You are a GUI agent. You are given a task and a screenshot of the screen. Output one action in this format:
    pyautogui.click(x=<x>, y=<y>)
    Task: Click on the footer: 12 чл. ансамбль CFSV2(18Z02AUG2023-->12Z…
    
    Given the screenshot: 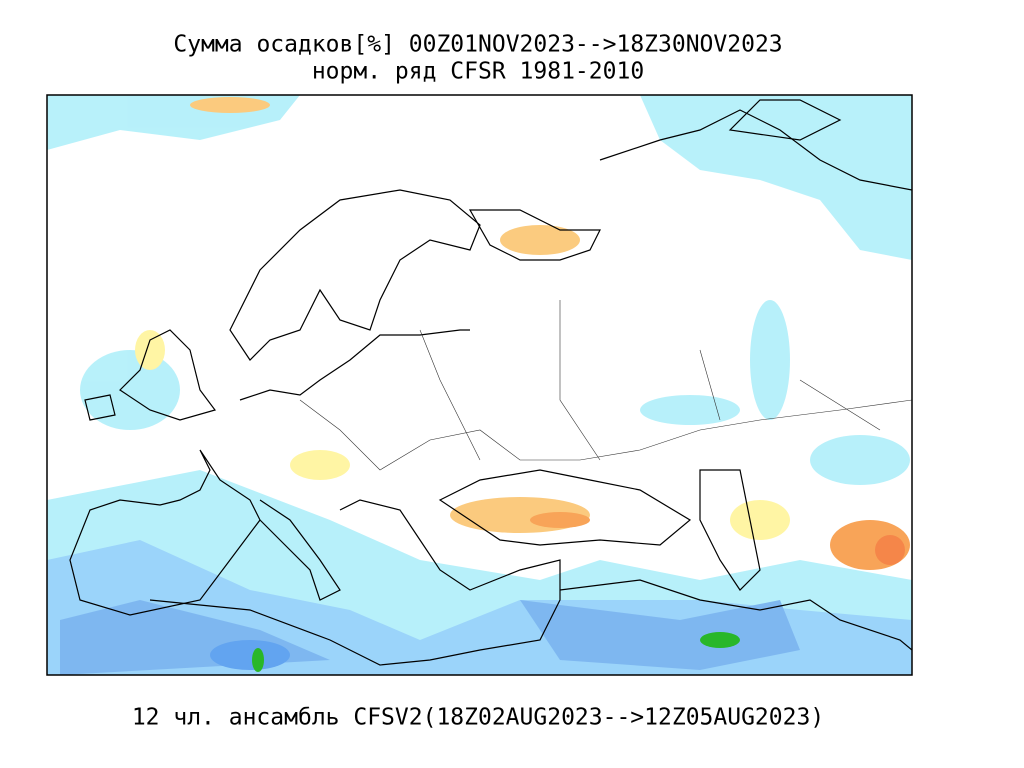 What is the action you would take?
    pyautogui.click(x=478, y=718)
    